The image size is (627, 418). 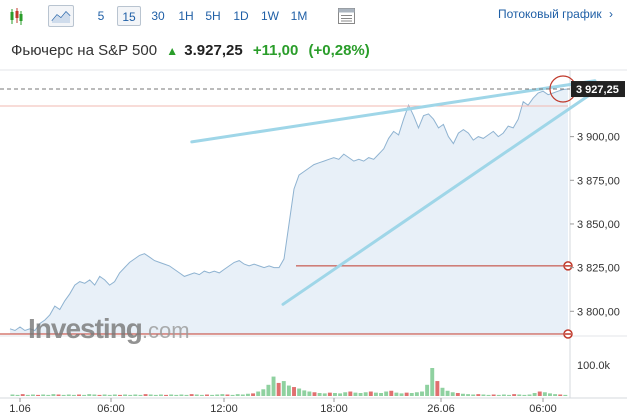 I want to click on interval-30m-button: 30, so click(x=158, y=16).